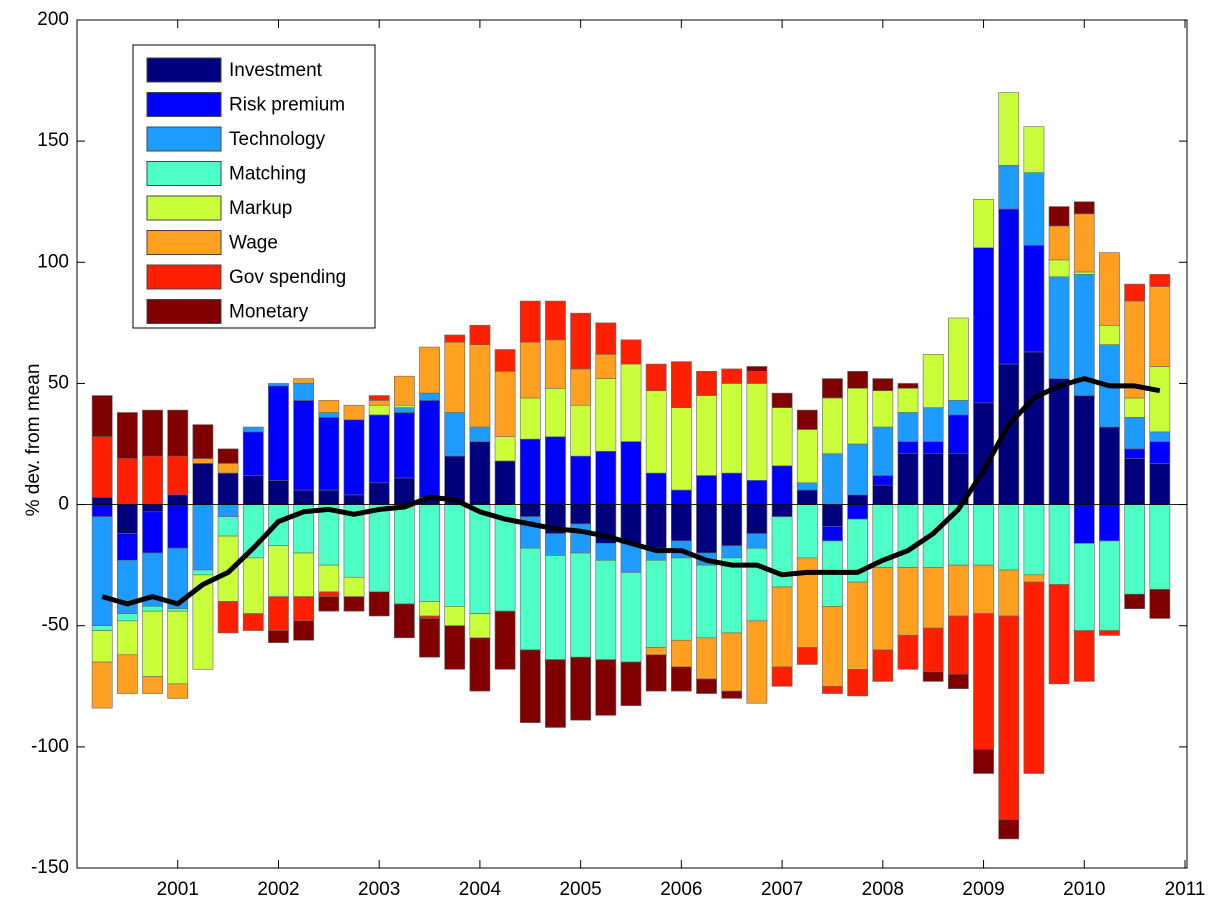 This screenshot has height=913, width=1219. I want to click on legend-label: Matching, so click(267, 174).